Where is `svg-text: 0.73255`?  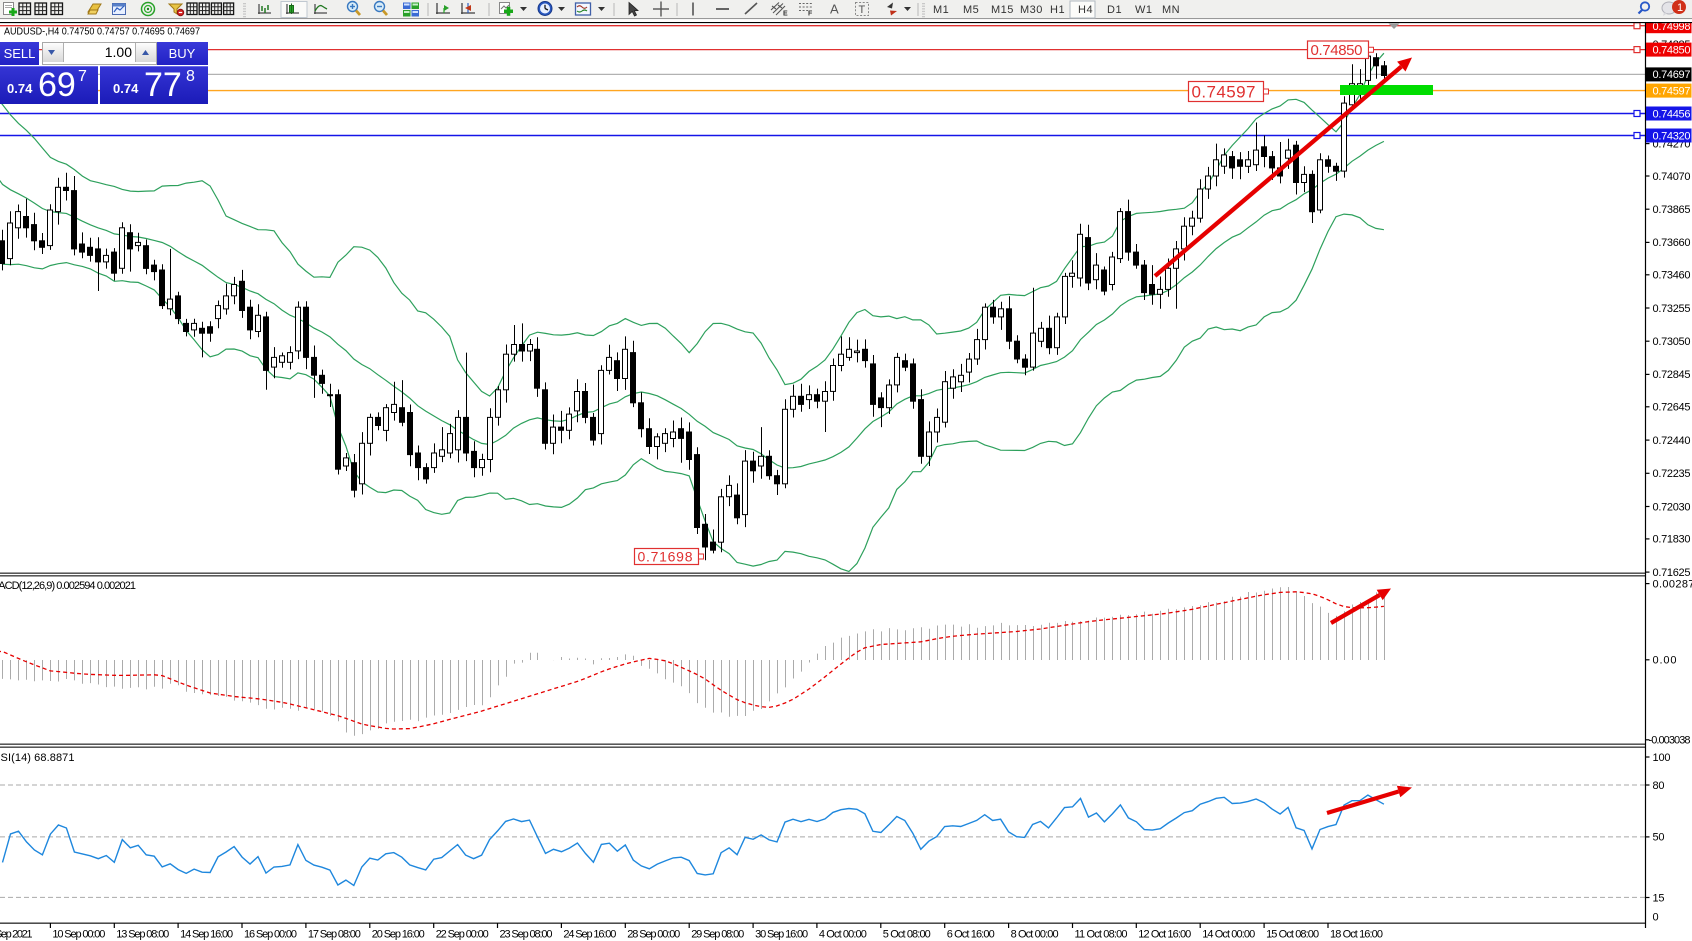
svg-text: 0.73255 is located at coordinates (1672, 309).